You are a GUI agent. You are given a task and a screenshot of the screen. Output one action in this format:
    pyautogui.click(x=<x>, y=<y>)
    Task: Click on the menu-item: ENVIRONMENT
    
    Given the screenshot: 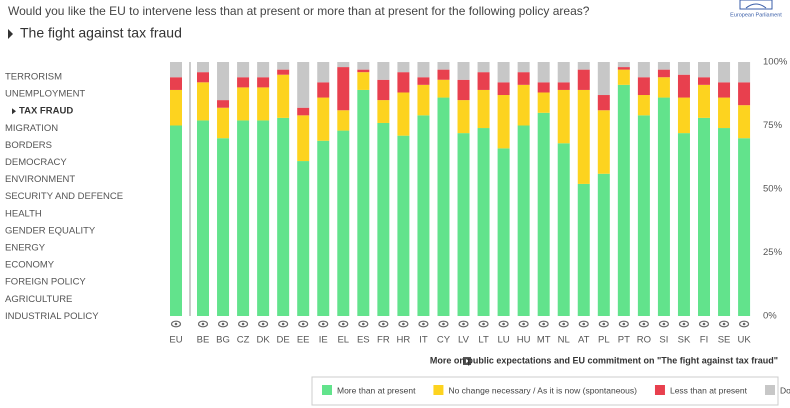 What is the action you would take?
    pyautogui.click(x=40, y=179)
    